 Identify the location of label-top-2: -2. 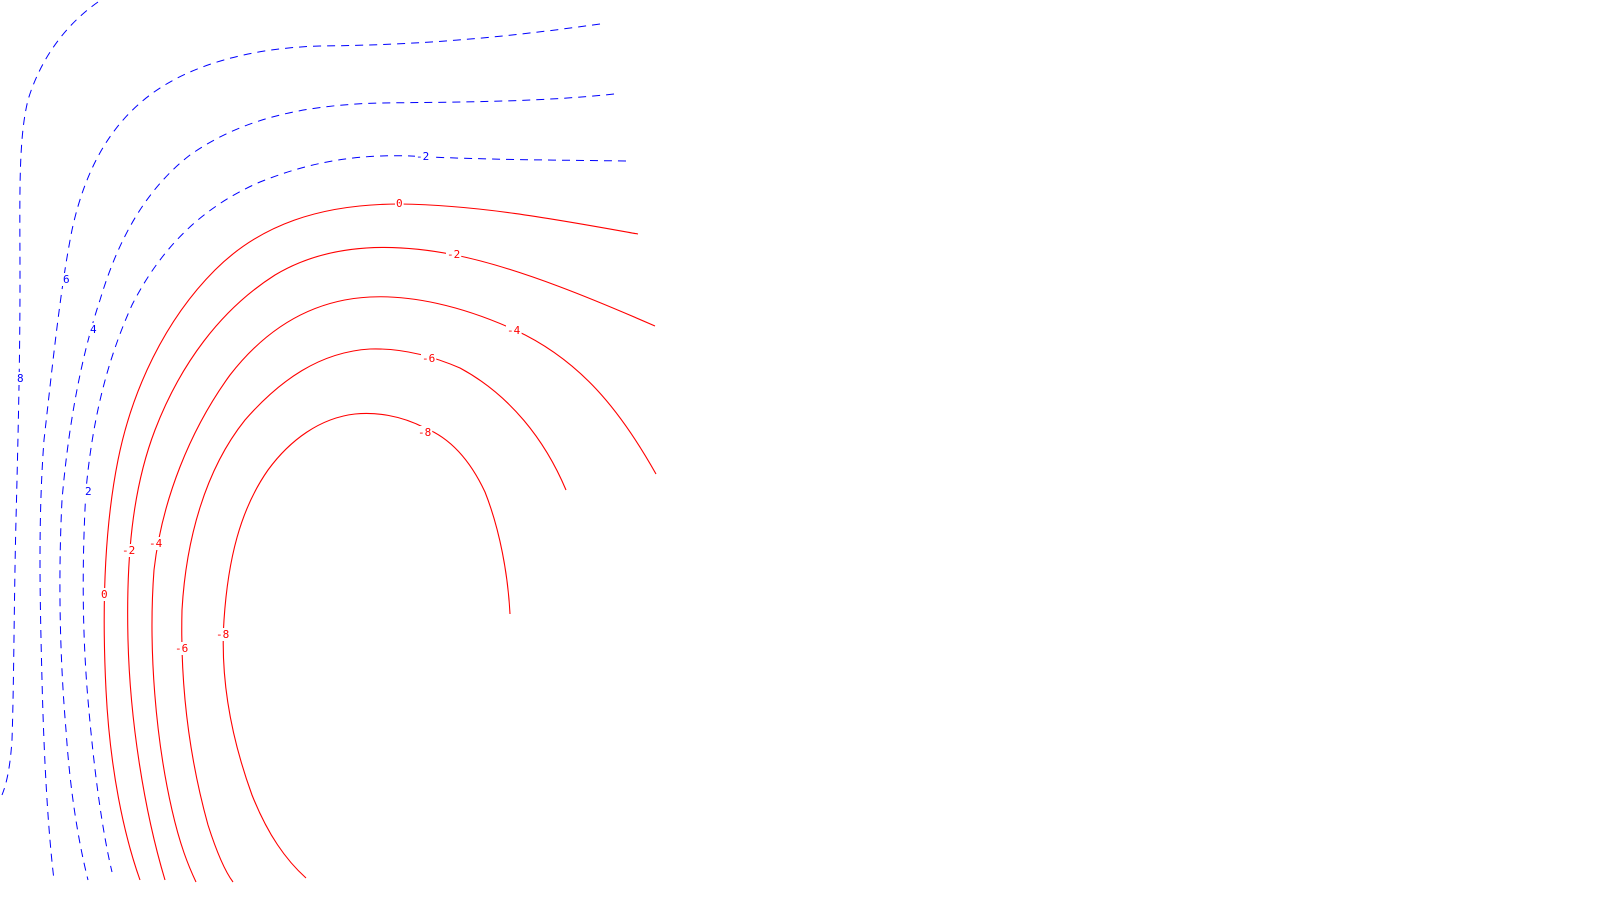
(422, 156).